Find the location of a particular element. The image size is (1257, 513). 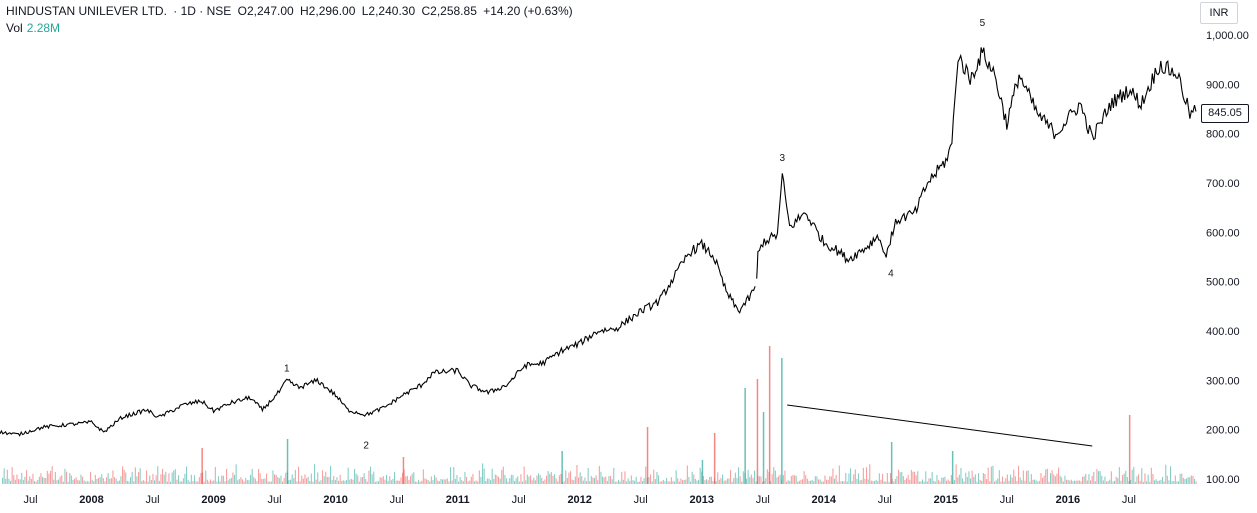

y-tick-label: 1,000.00 is located at coordinates (1227, 36).